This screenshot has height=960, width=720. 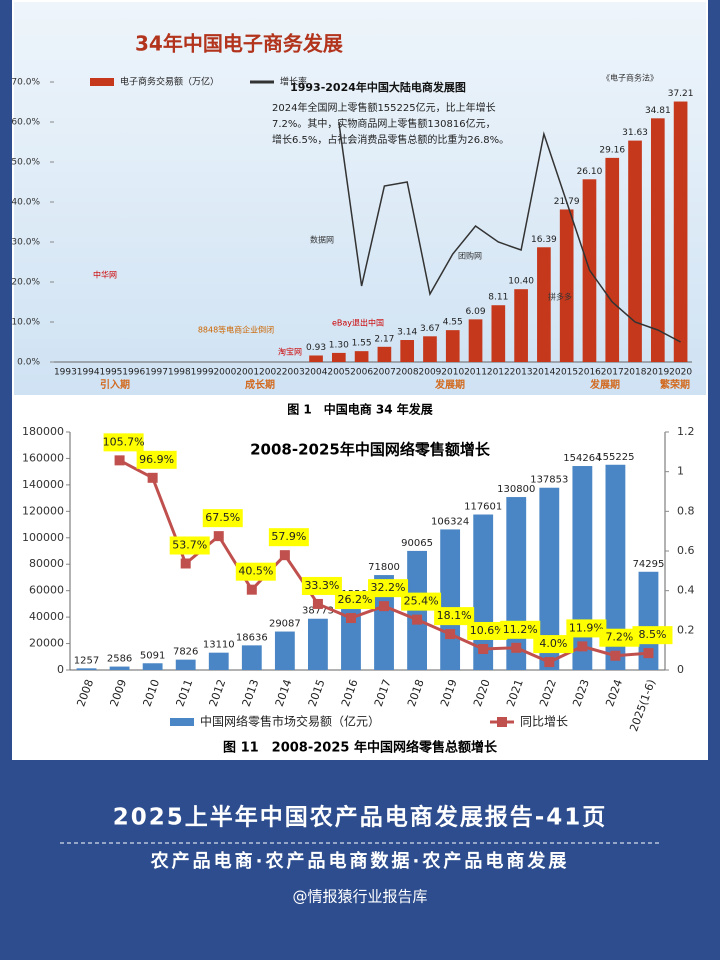 I want to click on value-label: 10.6%, so click(x=487, y=630).